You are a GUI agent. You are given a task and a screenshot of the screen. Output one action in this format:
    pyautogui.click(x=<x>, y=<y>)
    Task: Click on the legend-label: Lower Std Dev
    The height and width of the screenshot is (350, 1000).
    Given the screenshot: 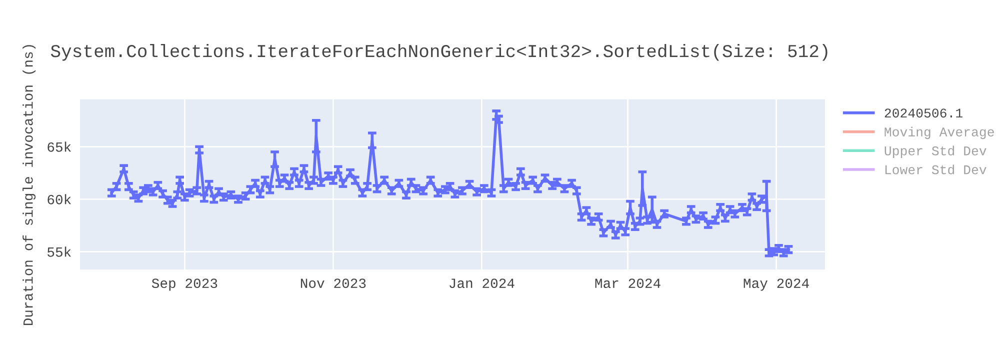 What is the action you would take?
    pyautogui.click(x=935, y=169)
    